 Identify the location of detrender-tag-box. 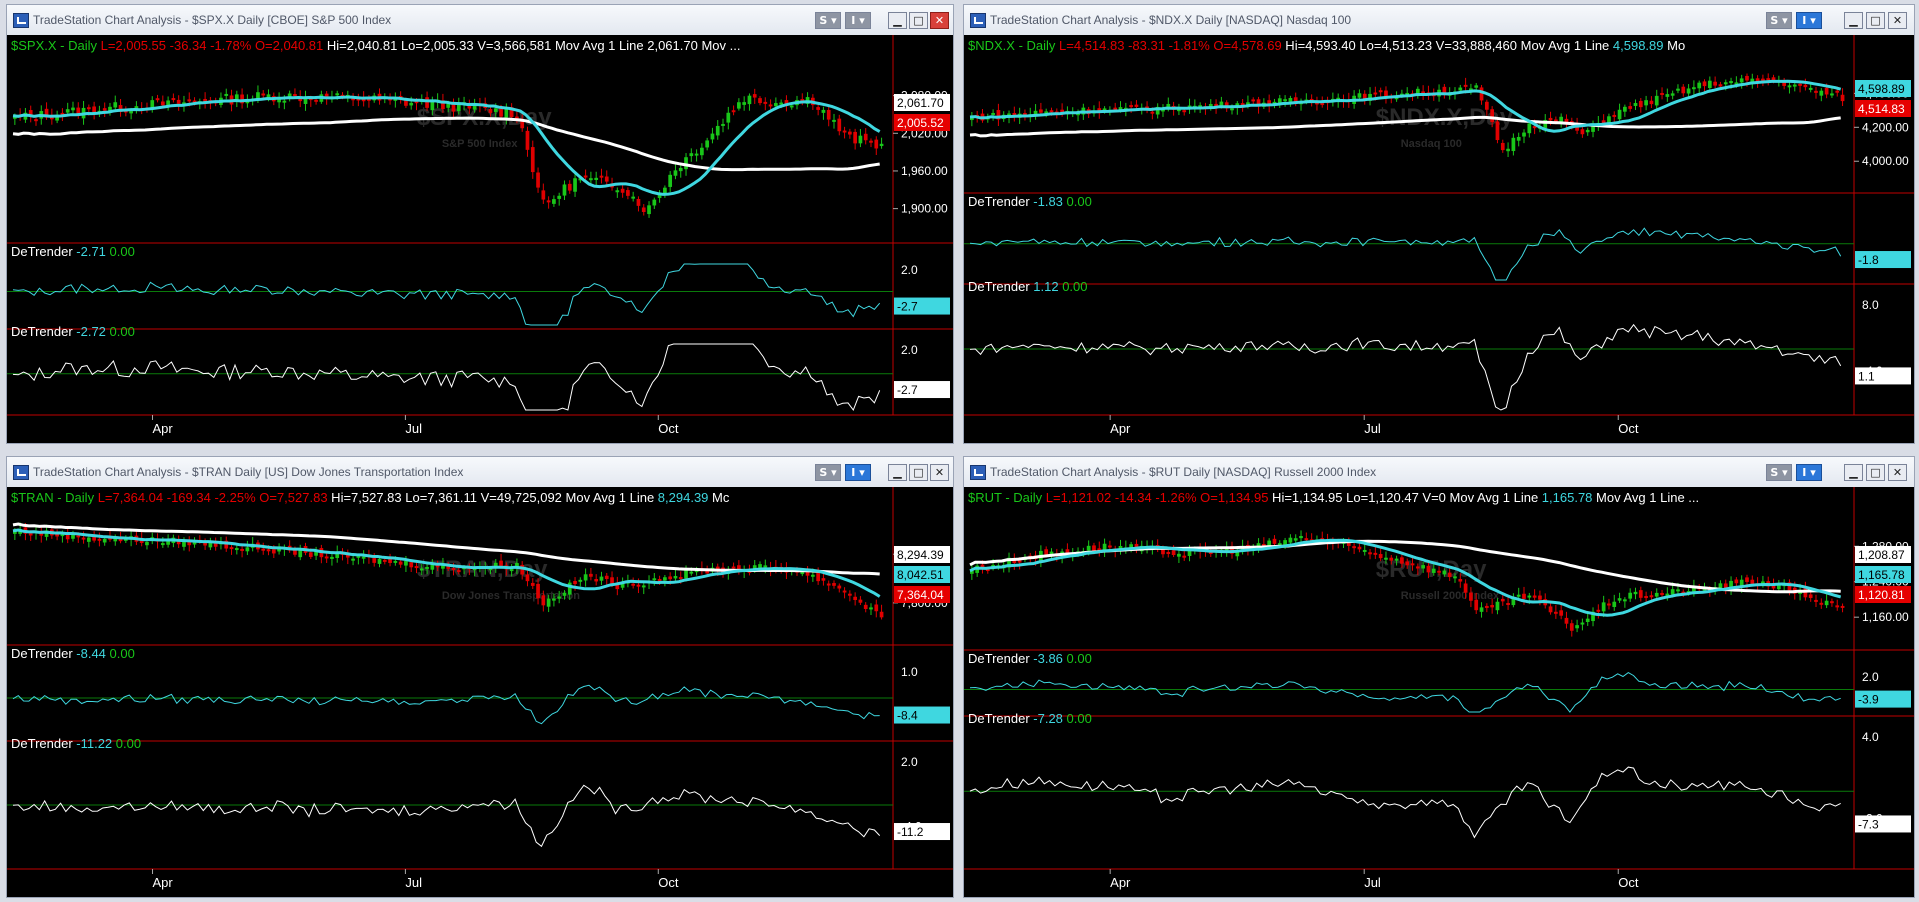
(922, 832).